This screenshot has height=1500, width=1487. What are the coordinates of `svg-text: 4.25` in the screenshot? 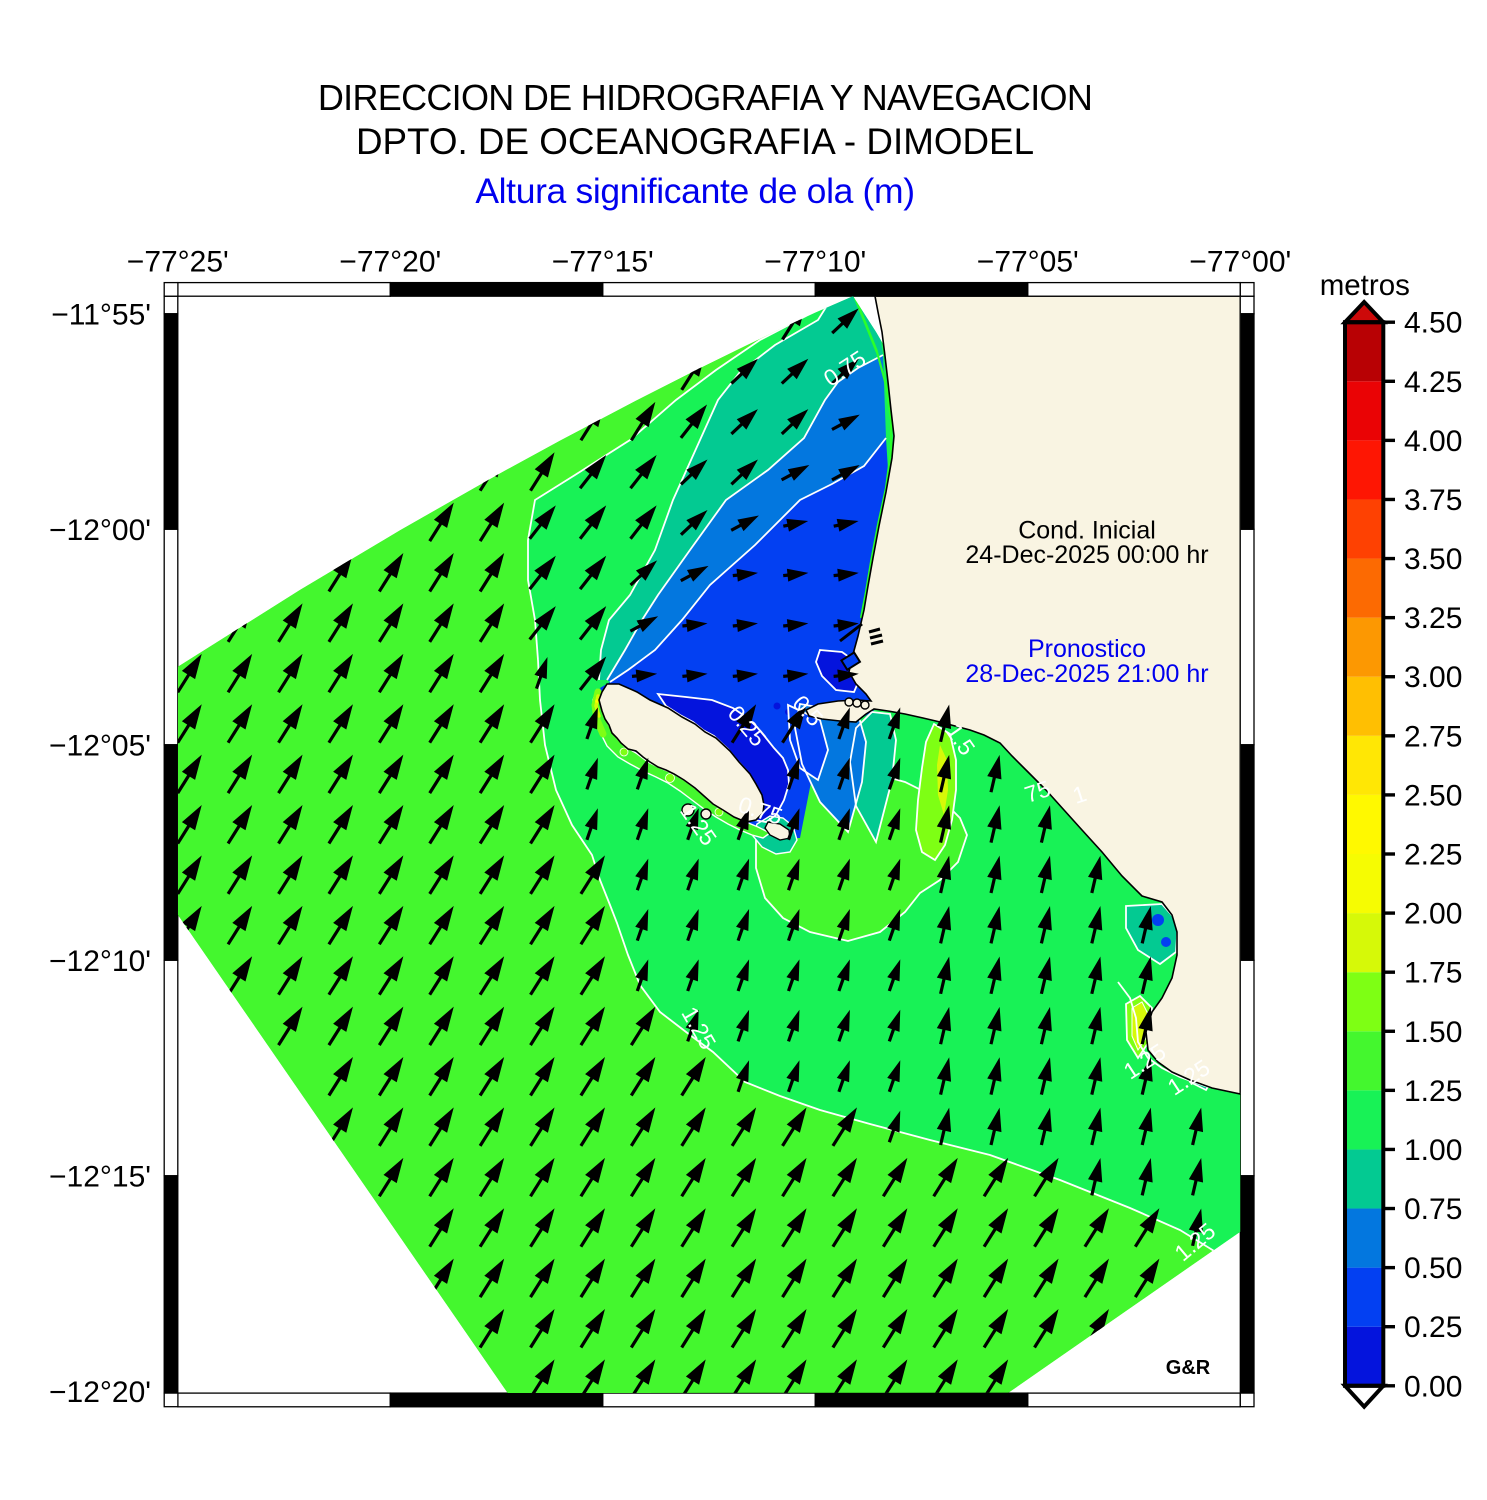 It's located at (1433, 382).